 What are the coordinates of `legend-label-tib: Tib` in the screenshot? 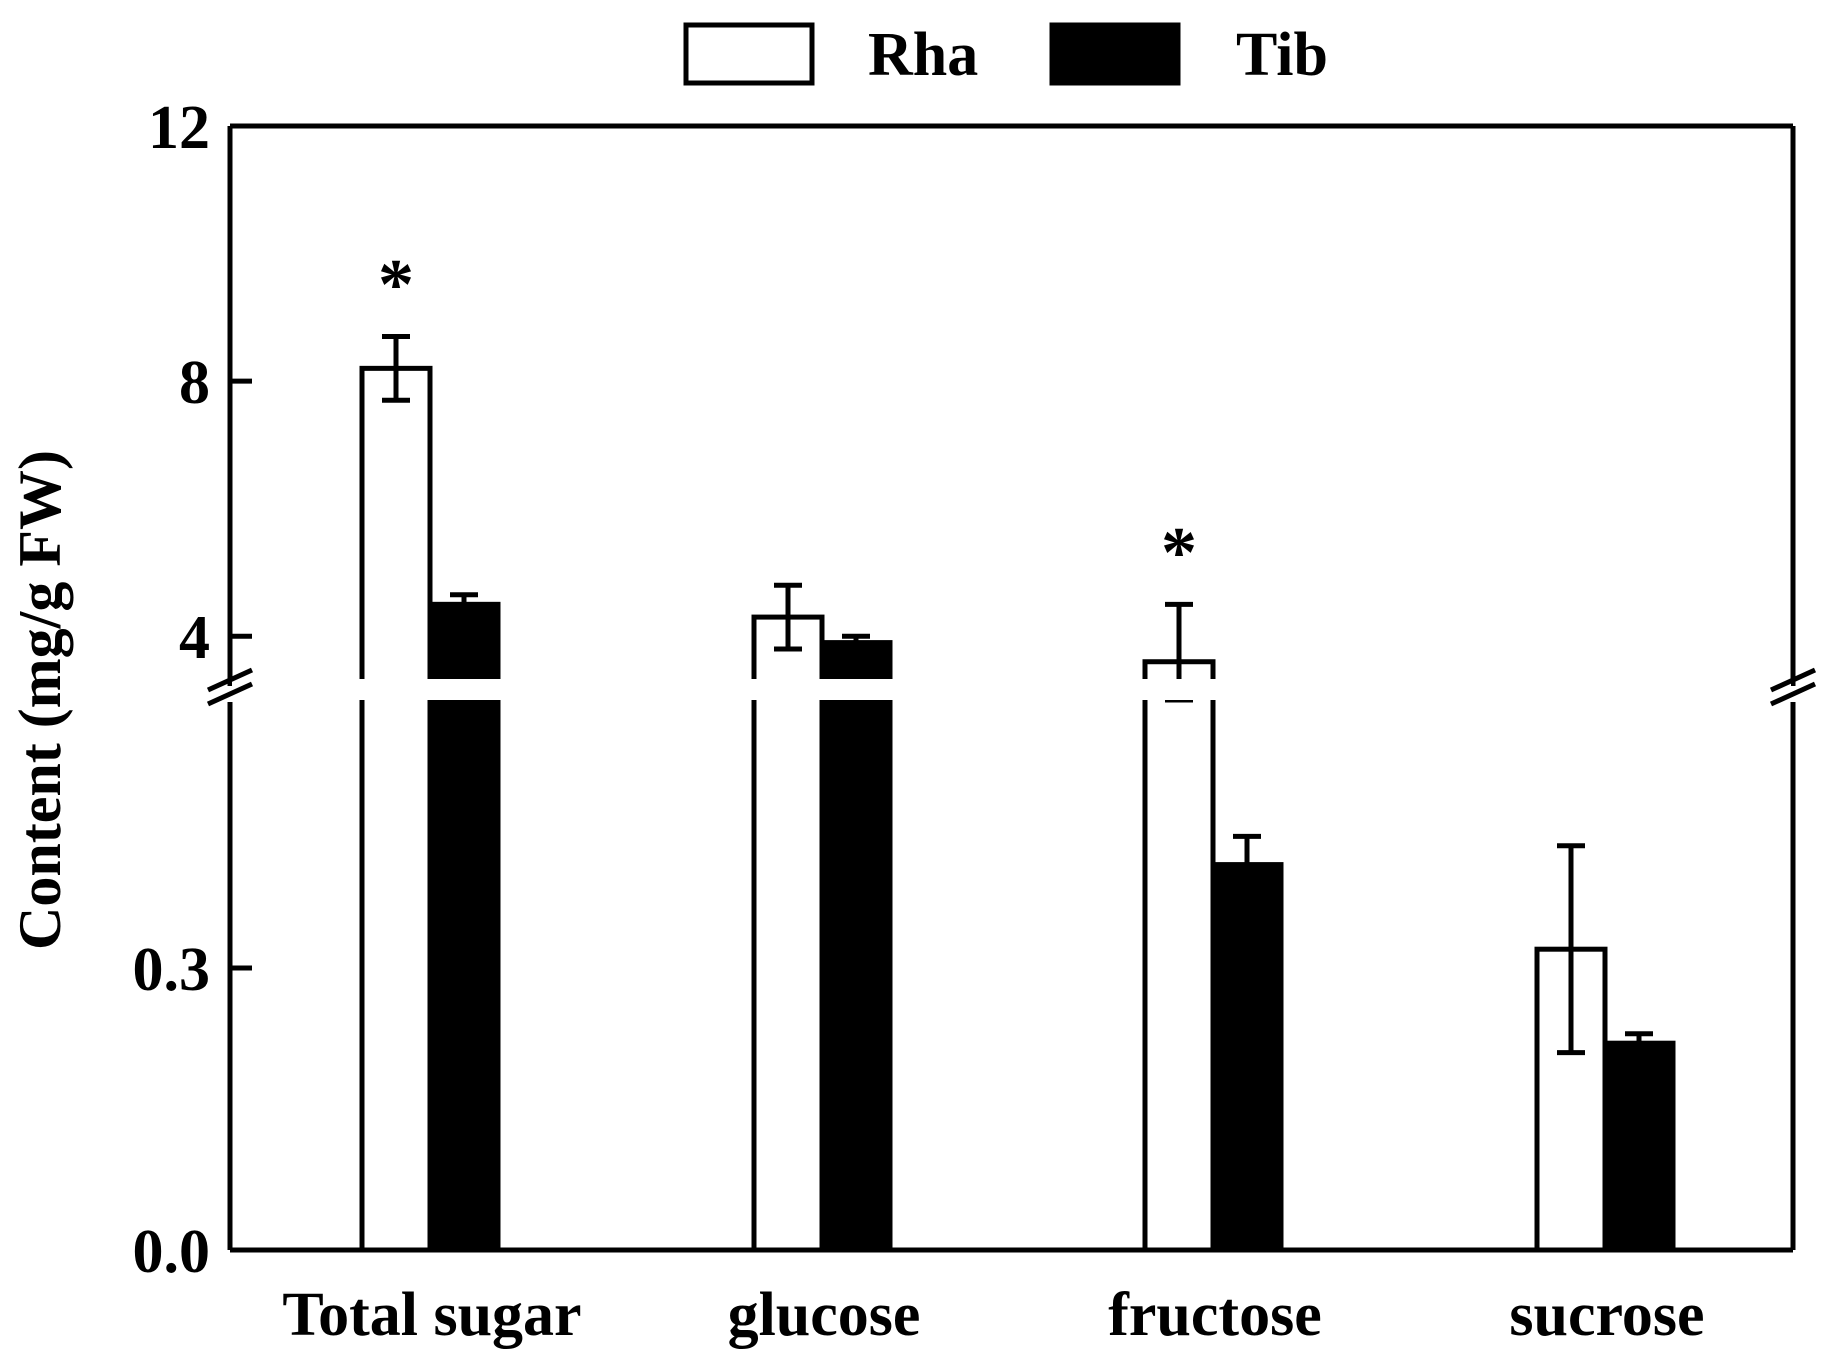 It's located at (1282, 55).